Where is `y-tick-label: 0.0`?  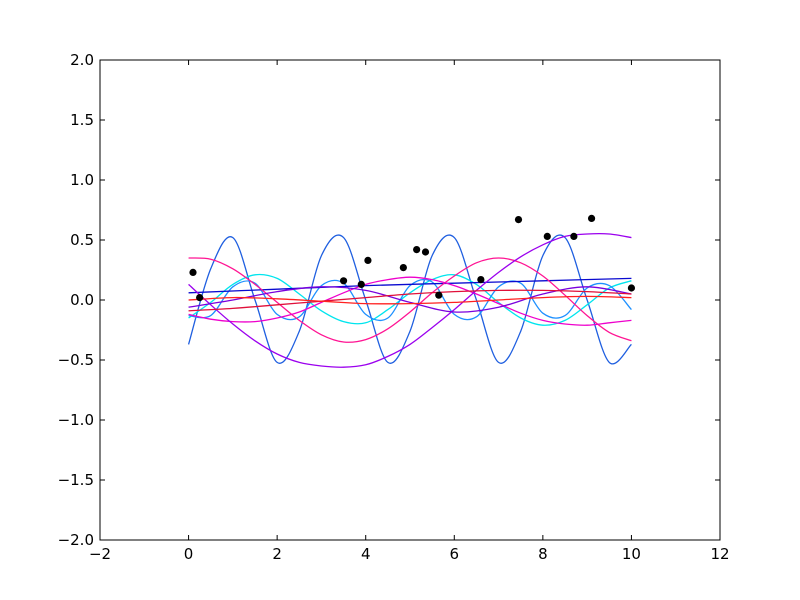 y-tick-label: 0.0 is located at coordinates (82, 300).